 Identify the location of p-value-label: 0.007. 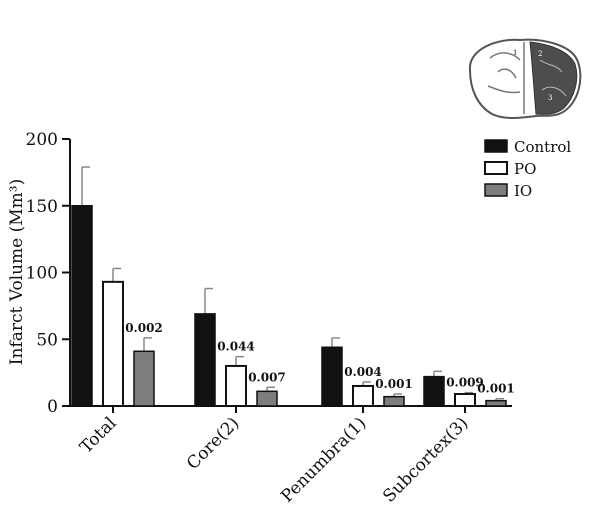
(267, 377).